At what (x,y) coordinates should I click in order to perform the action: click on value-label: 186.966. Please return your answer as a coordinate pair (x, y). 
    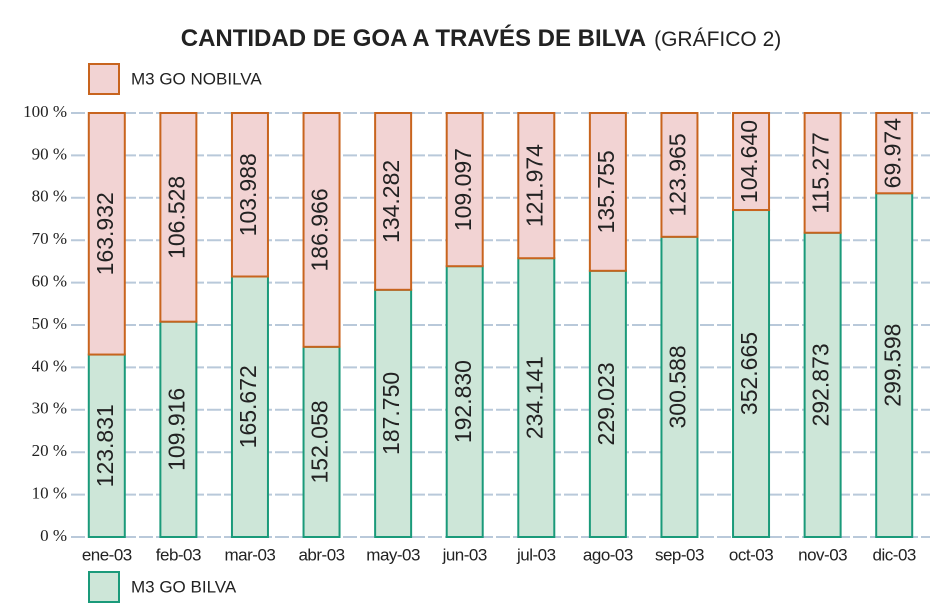
    Looking at the image, I should click on (320, 229).